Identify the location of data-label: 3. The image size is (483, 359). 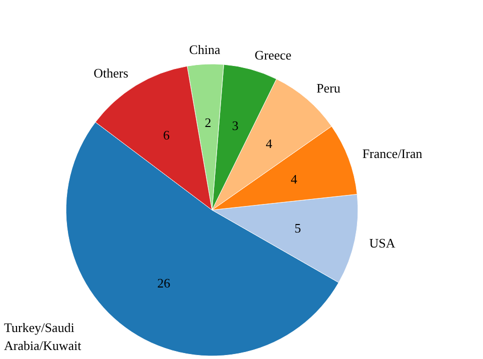
(235, 126).